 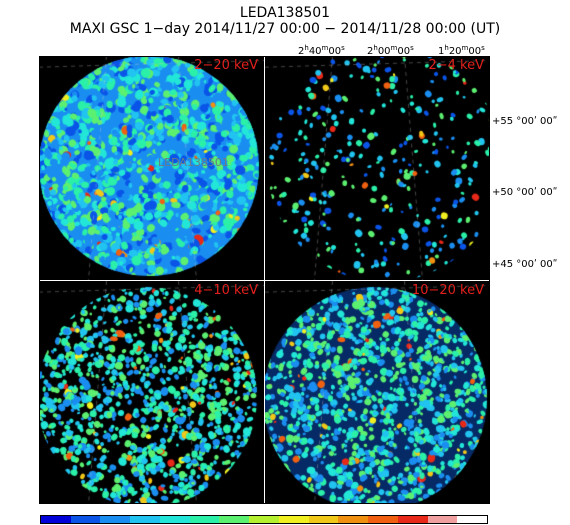 What do you see at coordinates (285, 13) in the screenshot?
I see `source-title: LEDA138501` at bounding box center [285, 13].